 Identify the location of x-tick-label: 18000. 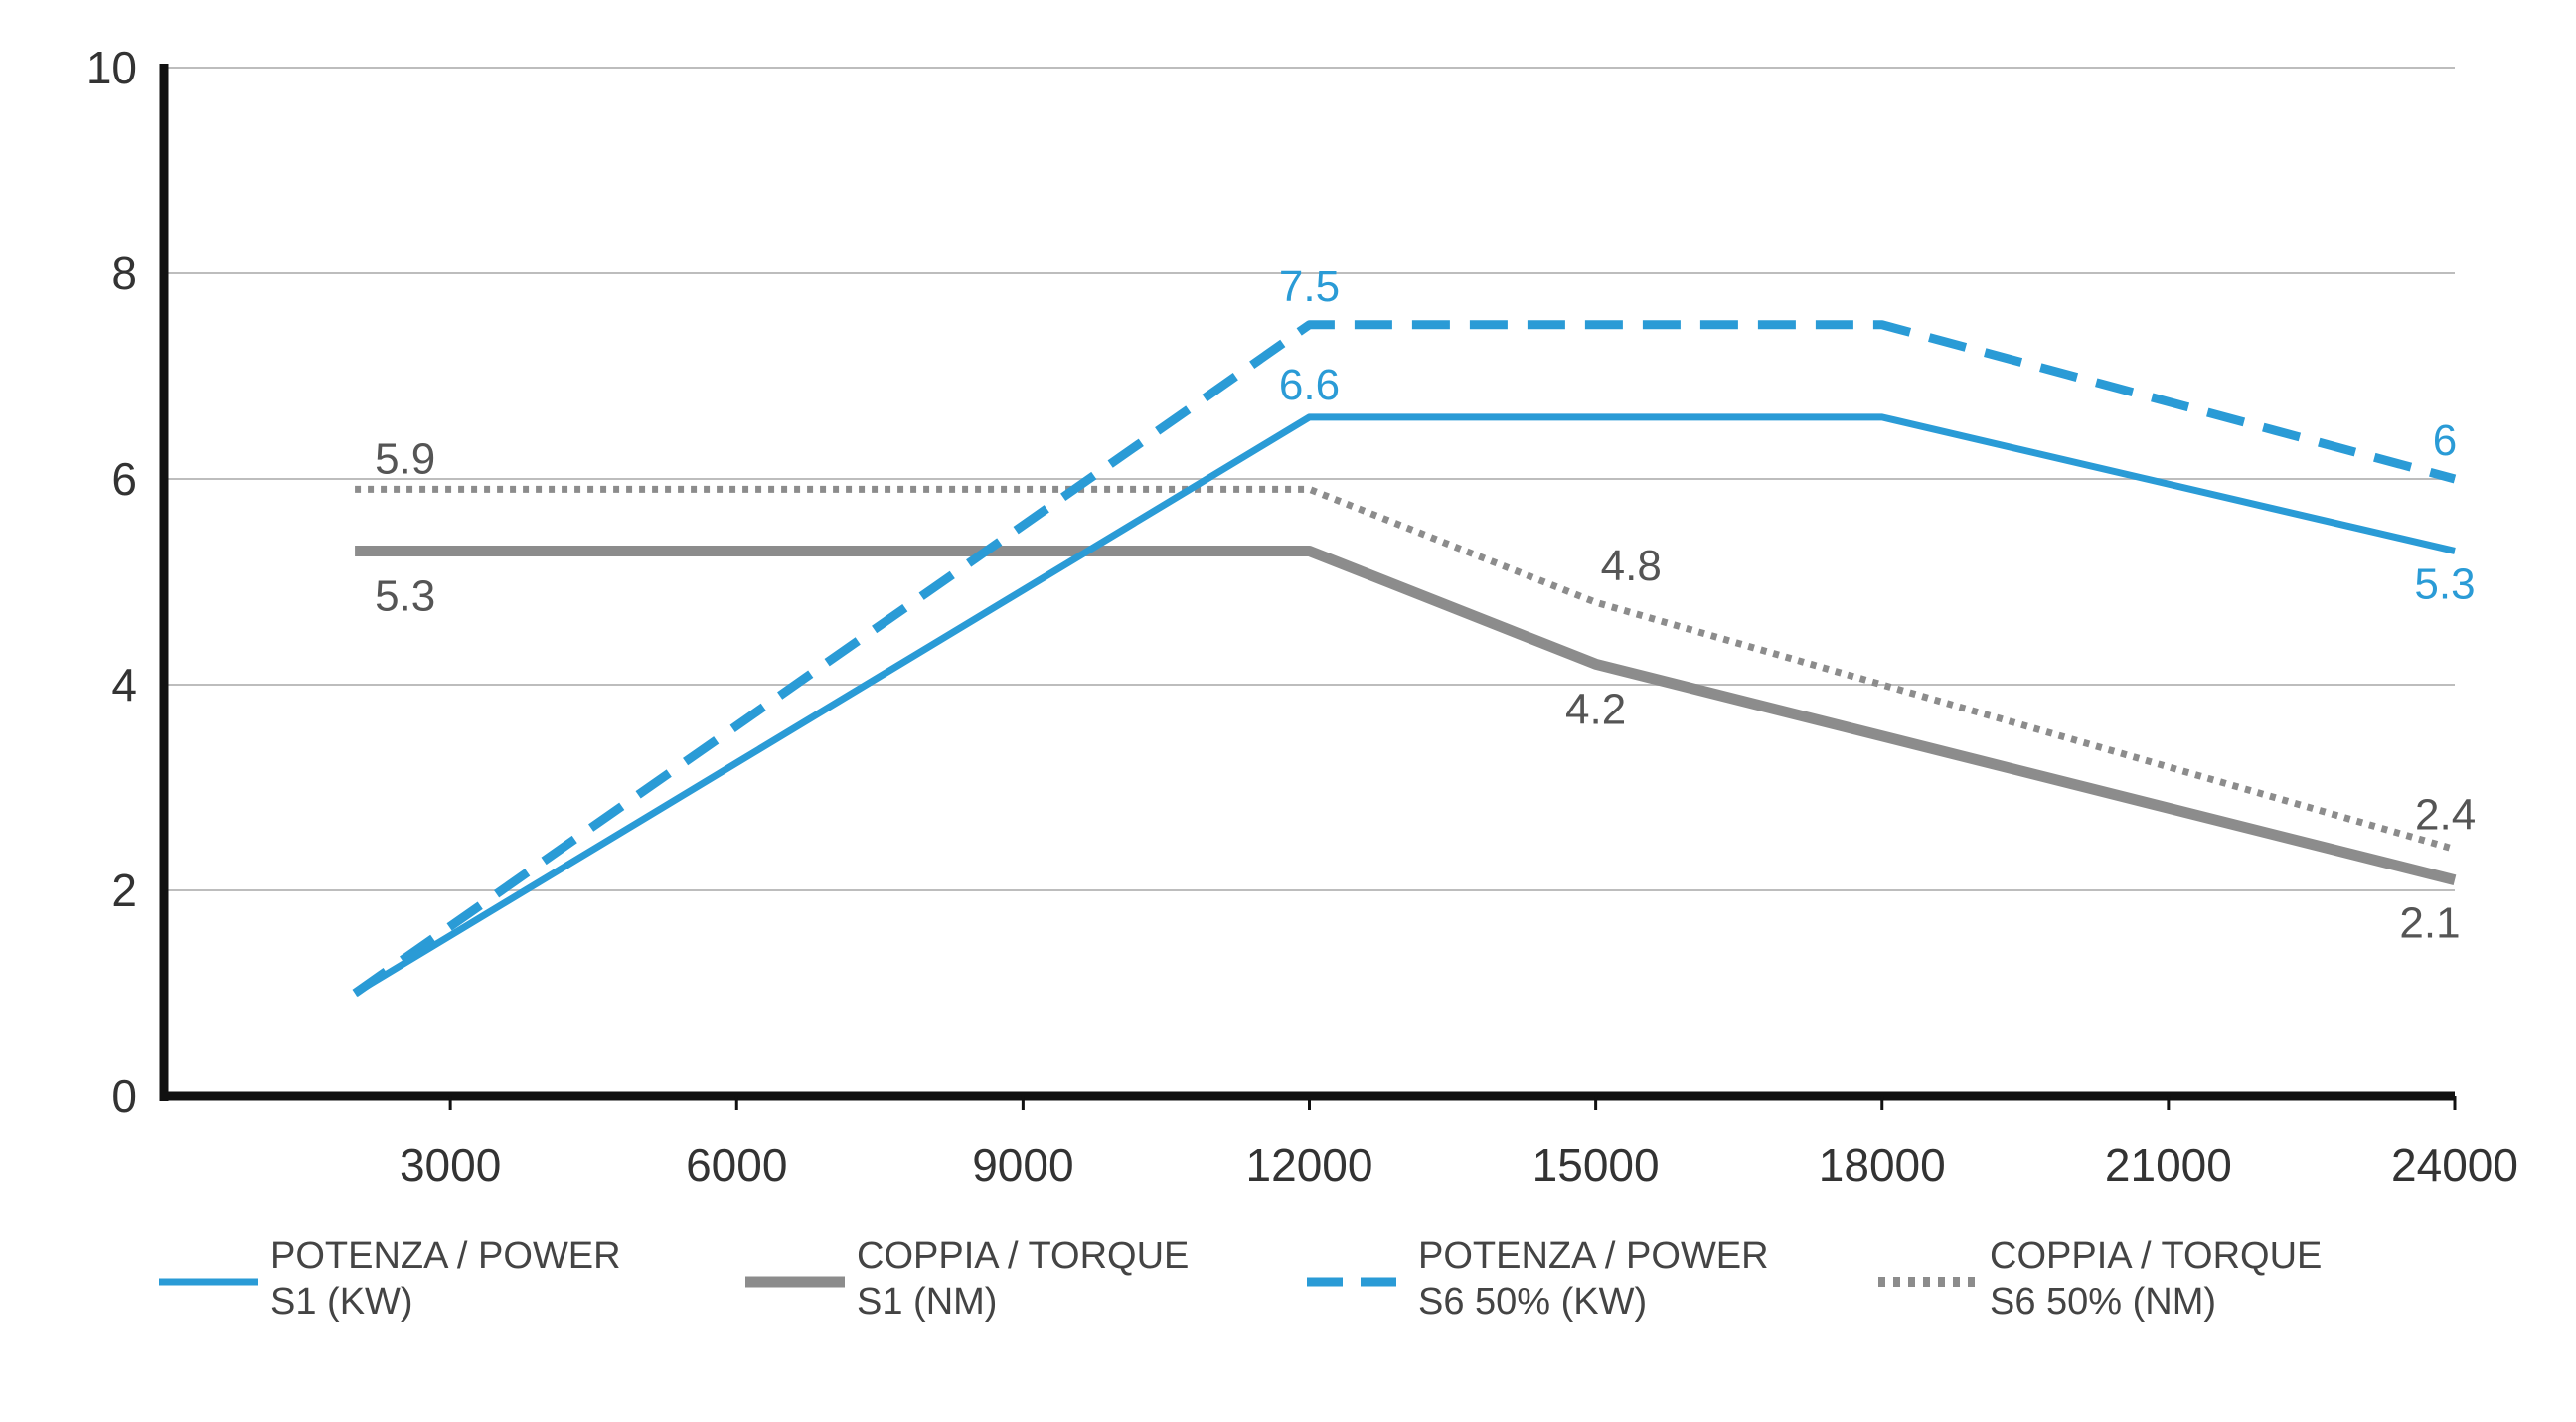
(1882, 1164).